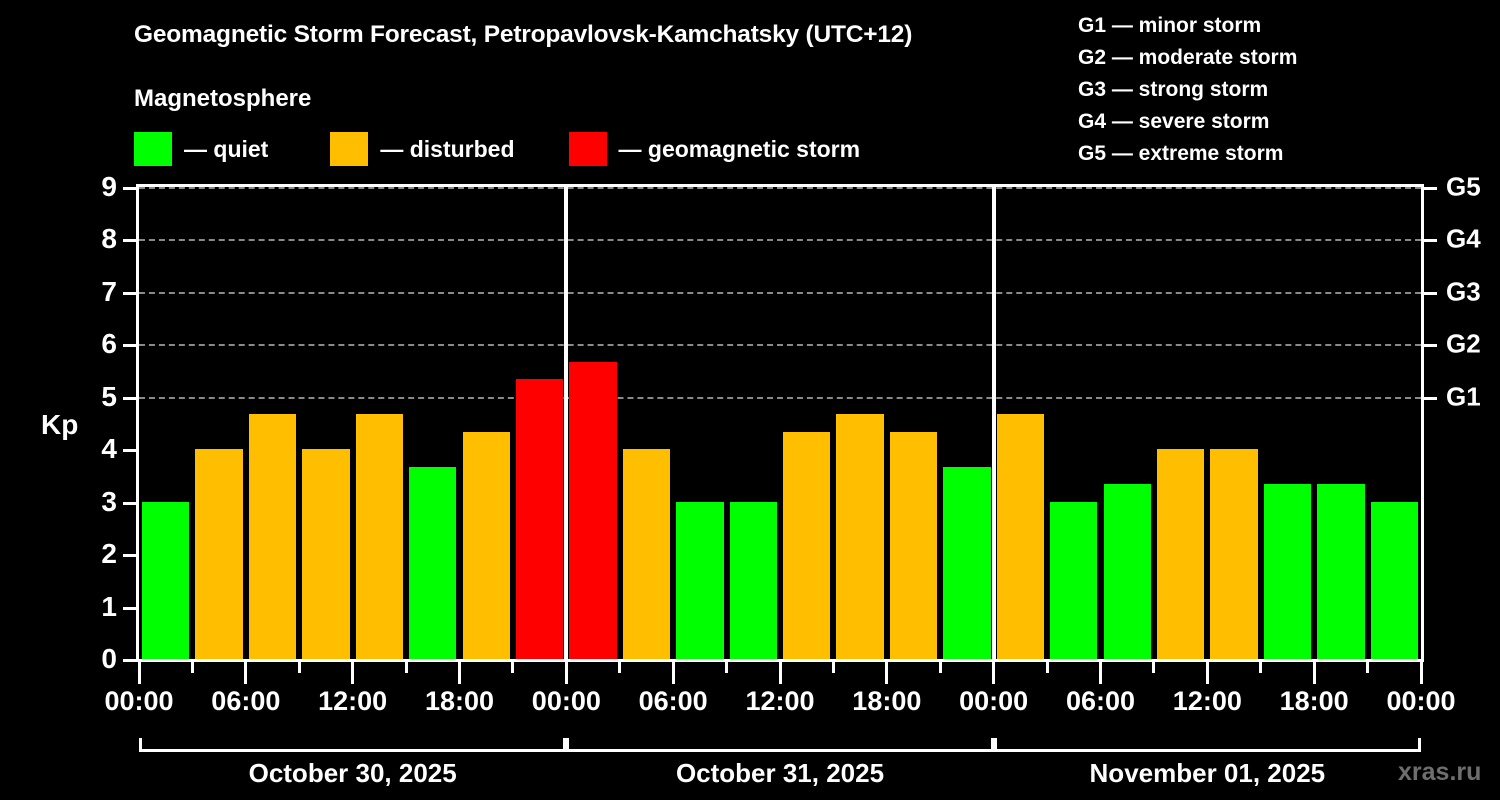 The width and height of the screenshot is (1500, 800). What do you see at coordinates (98, 422) in the screenshot?
I see `y-axis-left: 0 1 2 3 4 5 6 7 8 9` at bounding box center [98, 422].